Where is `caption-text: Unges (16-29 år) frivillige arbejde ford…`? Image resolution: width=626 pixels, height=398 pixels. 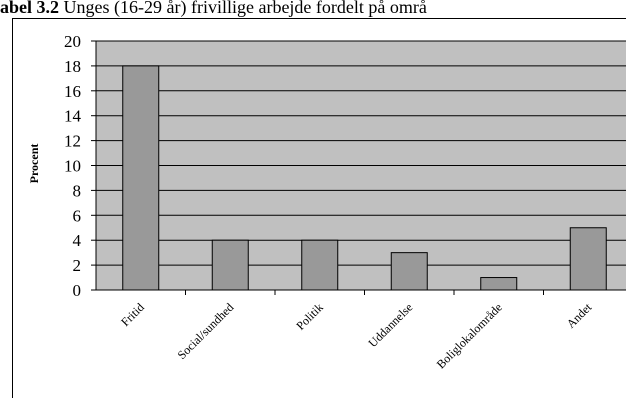 caption-text: Unges (16-29 år) frivillige arbejde ford… is located at coordinates (243, 8).